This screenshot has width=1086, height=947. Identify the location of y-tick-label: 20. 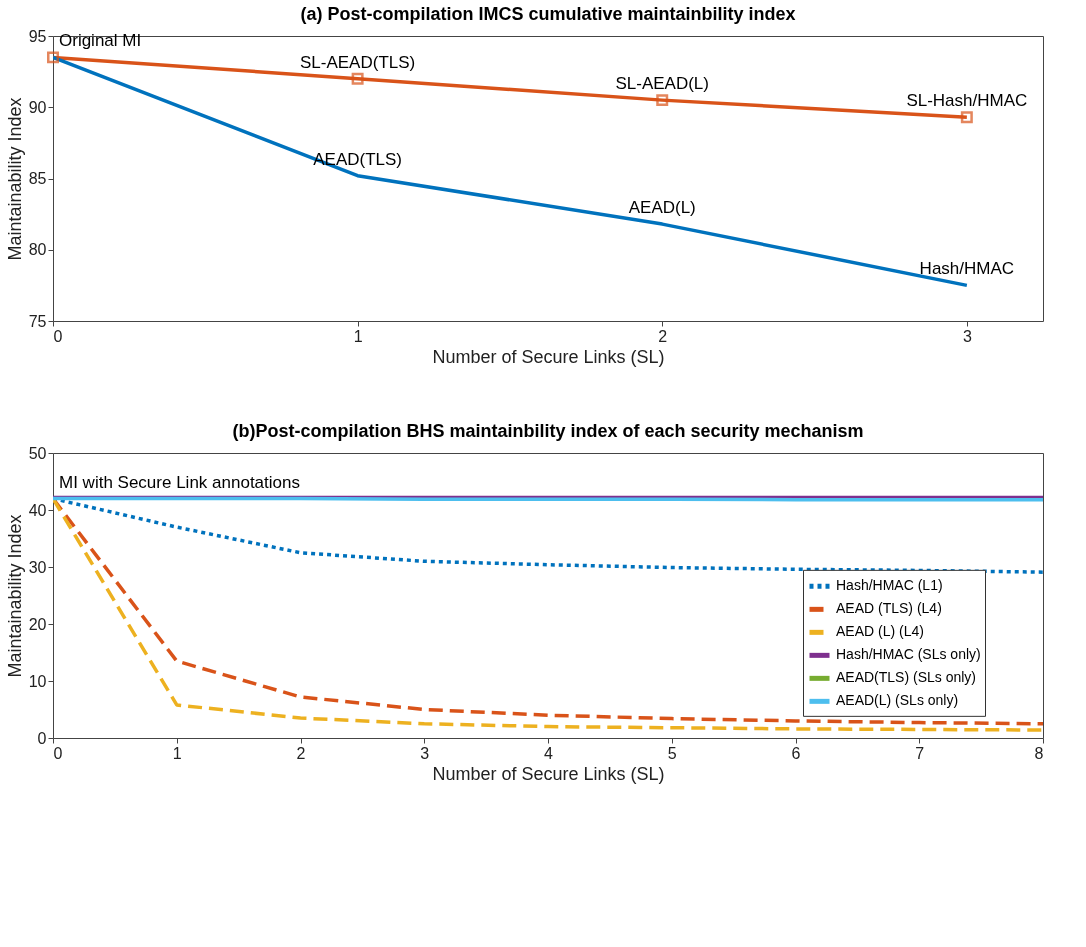
(37, 624).